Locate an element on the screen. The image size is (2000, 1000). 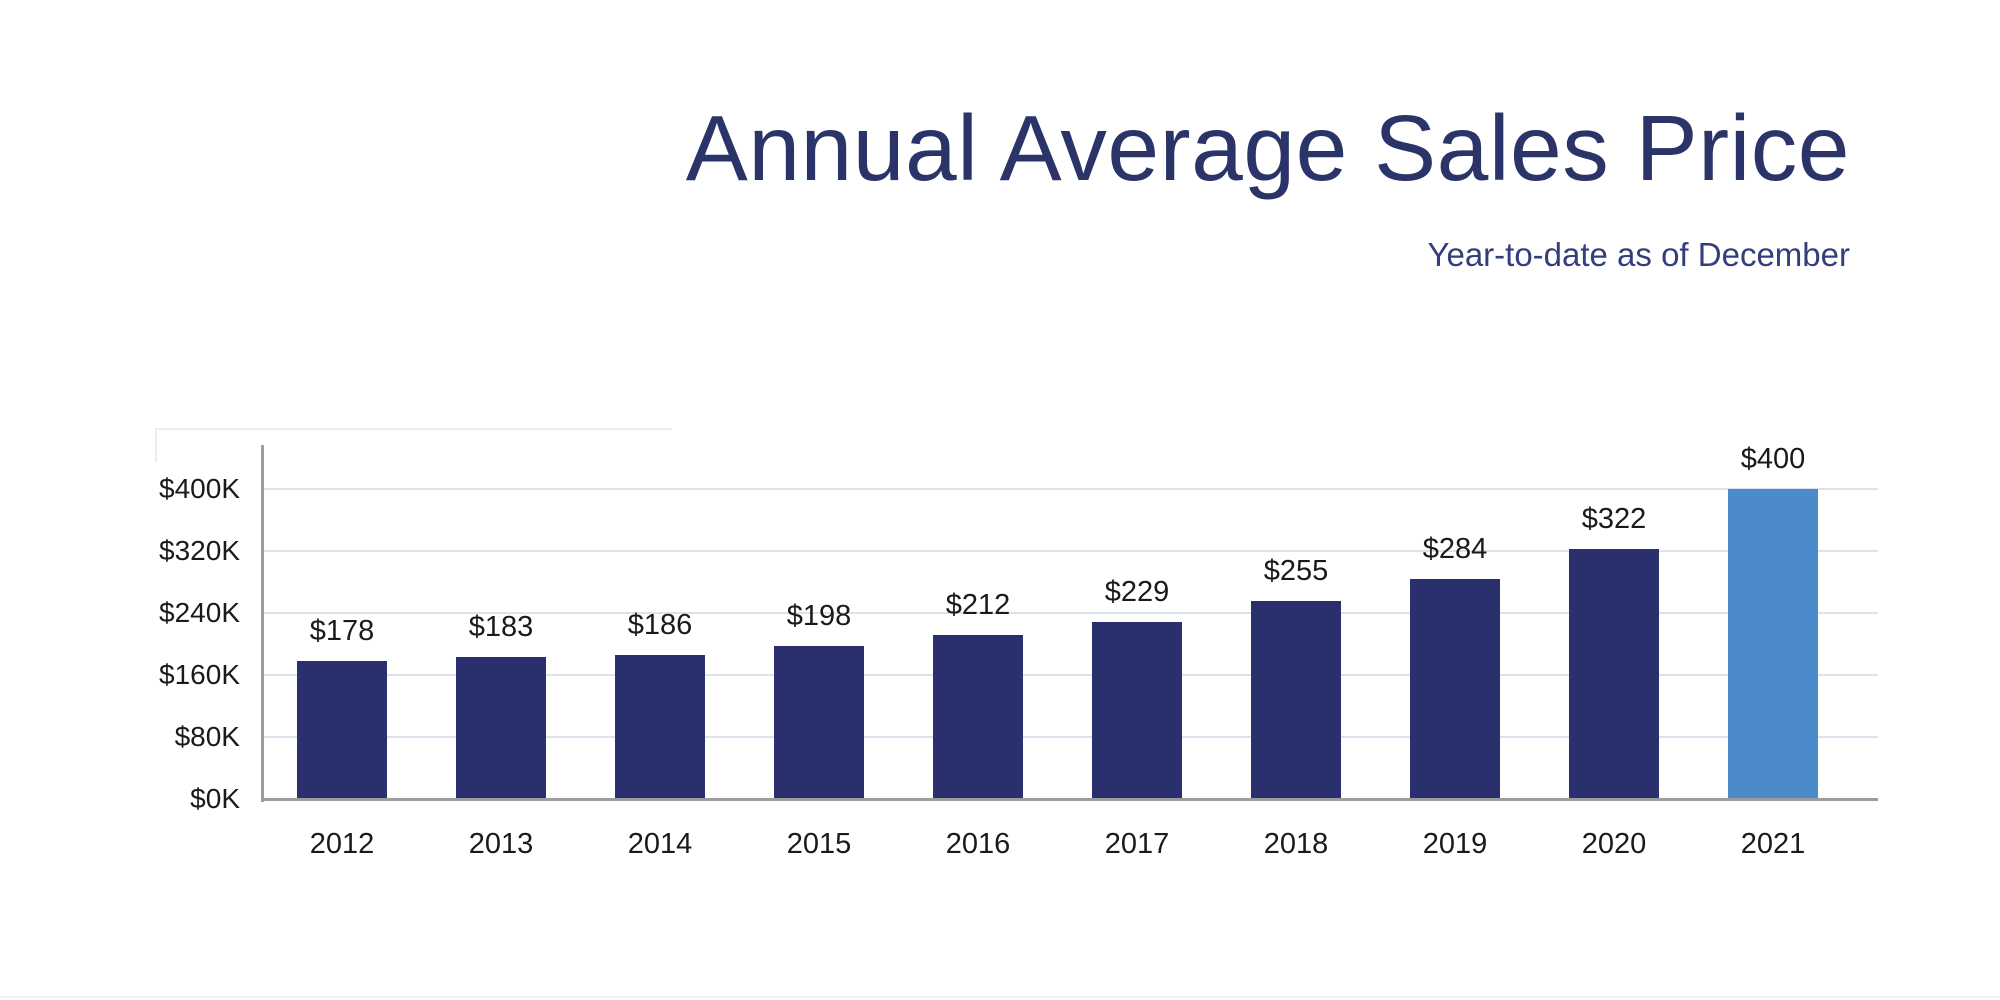
bar-value-label-2018: $255 is located at coordinates (1296, 571).